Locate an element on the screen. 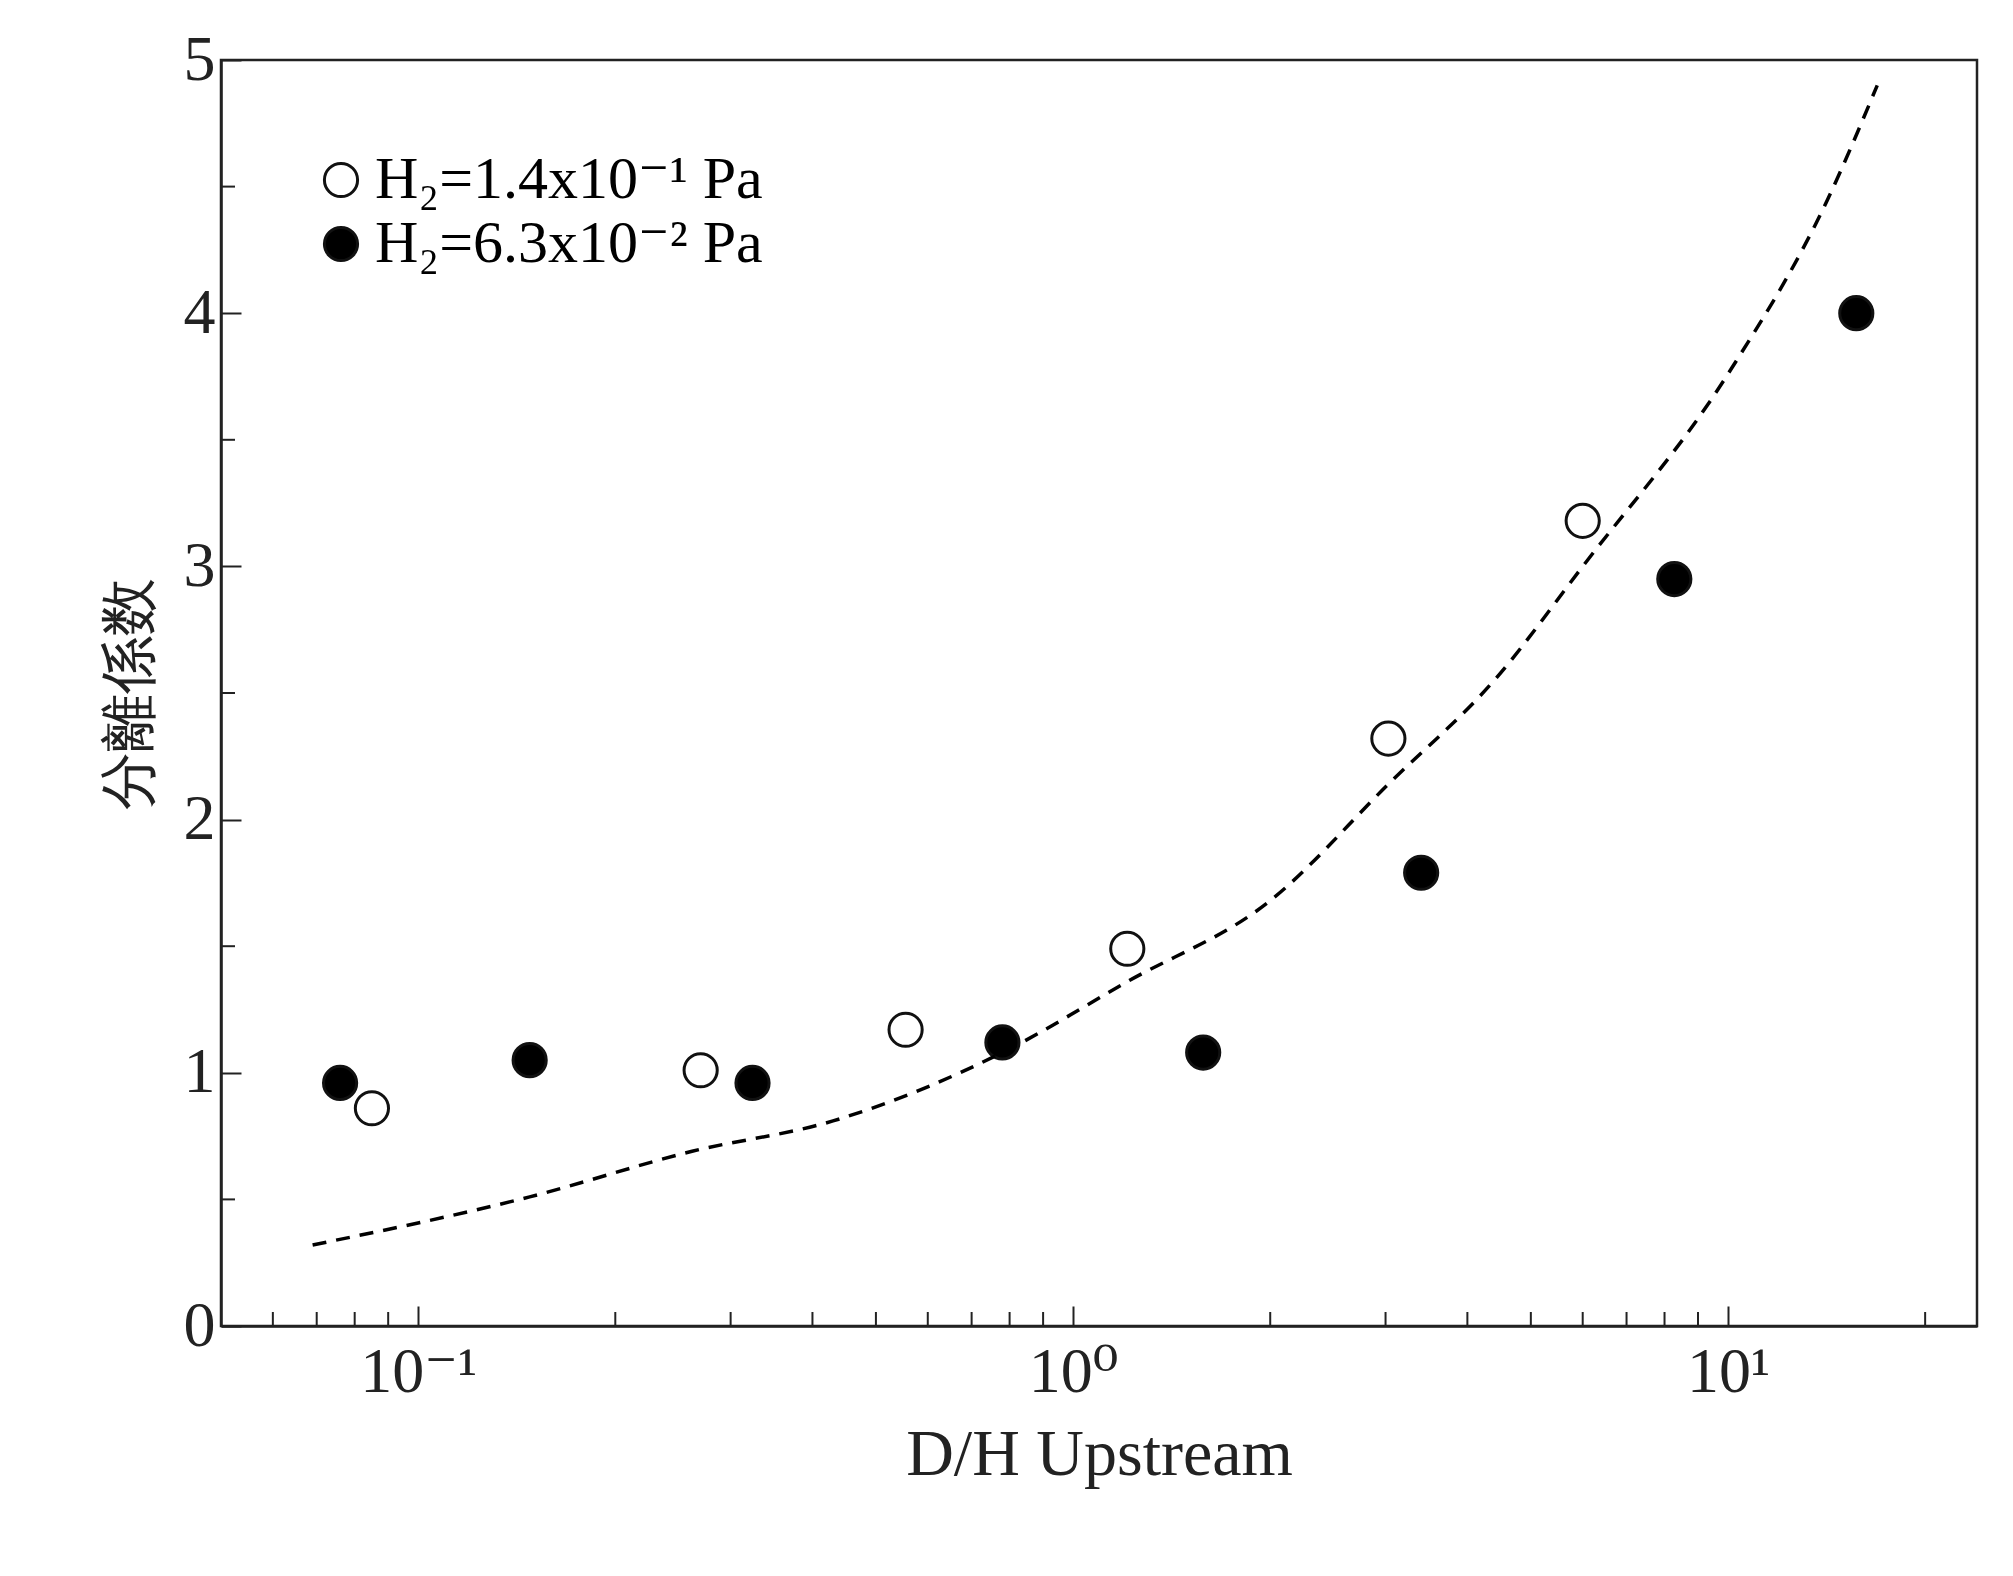 This screenshot has width=2013, height=1576. y-tick-label: 2 is located at coordinates (199, 818).